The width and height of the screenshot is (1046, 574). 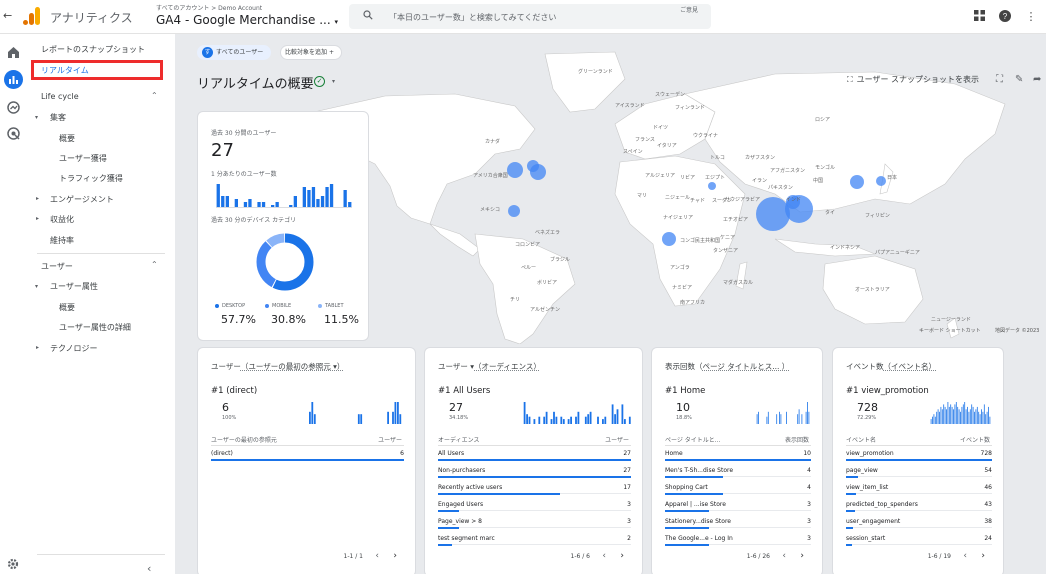 I want to click on property-selector: GA4 - Google Merchandise ... ▾, so click(x=247, y=20).